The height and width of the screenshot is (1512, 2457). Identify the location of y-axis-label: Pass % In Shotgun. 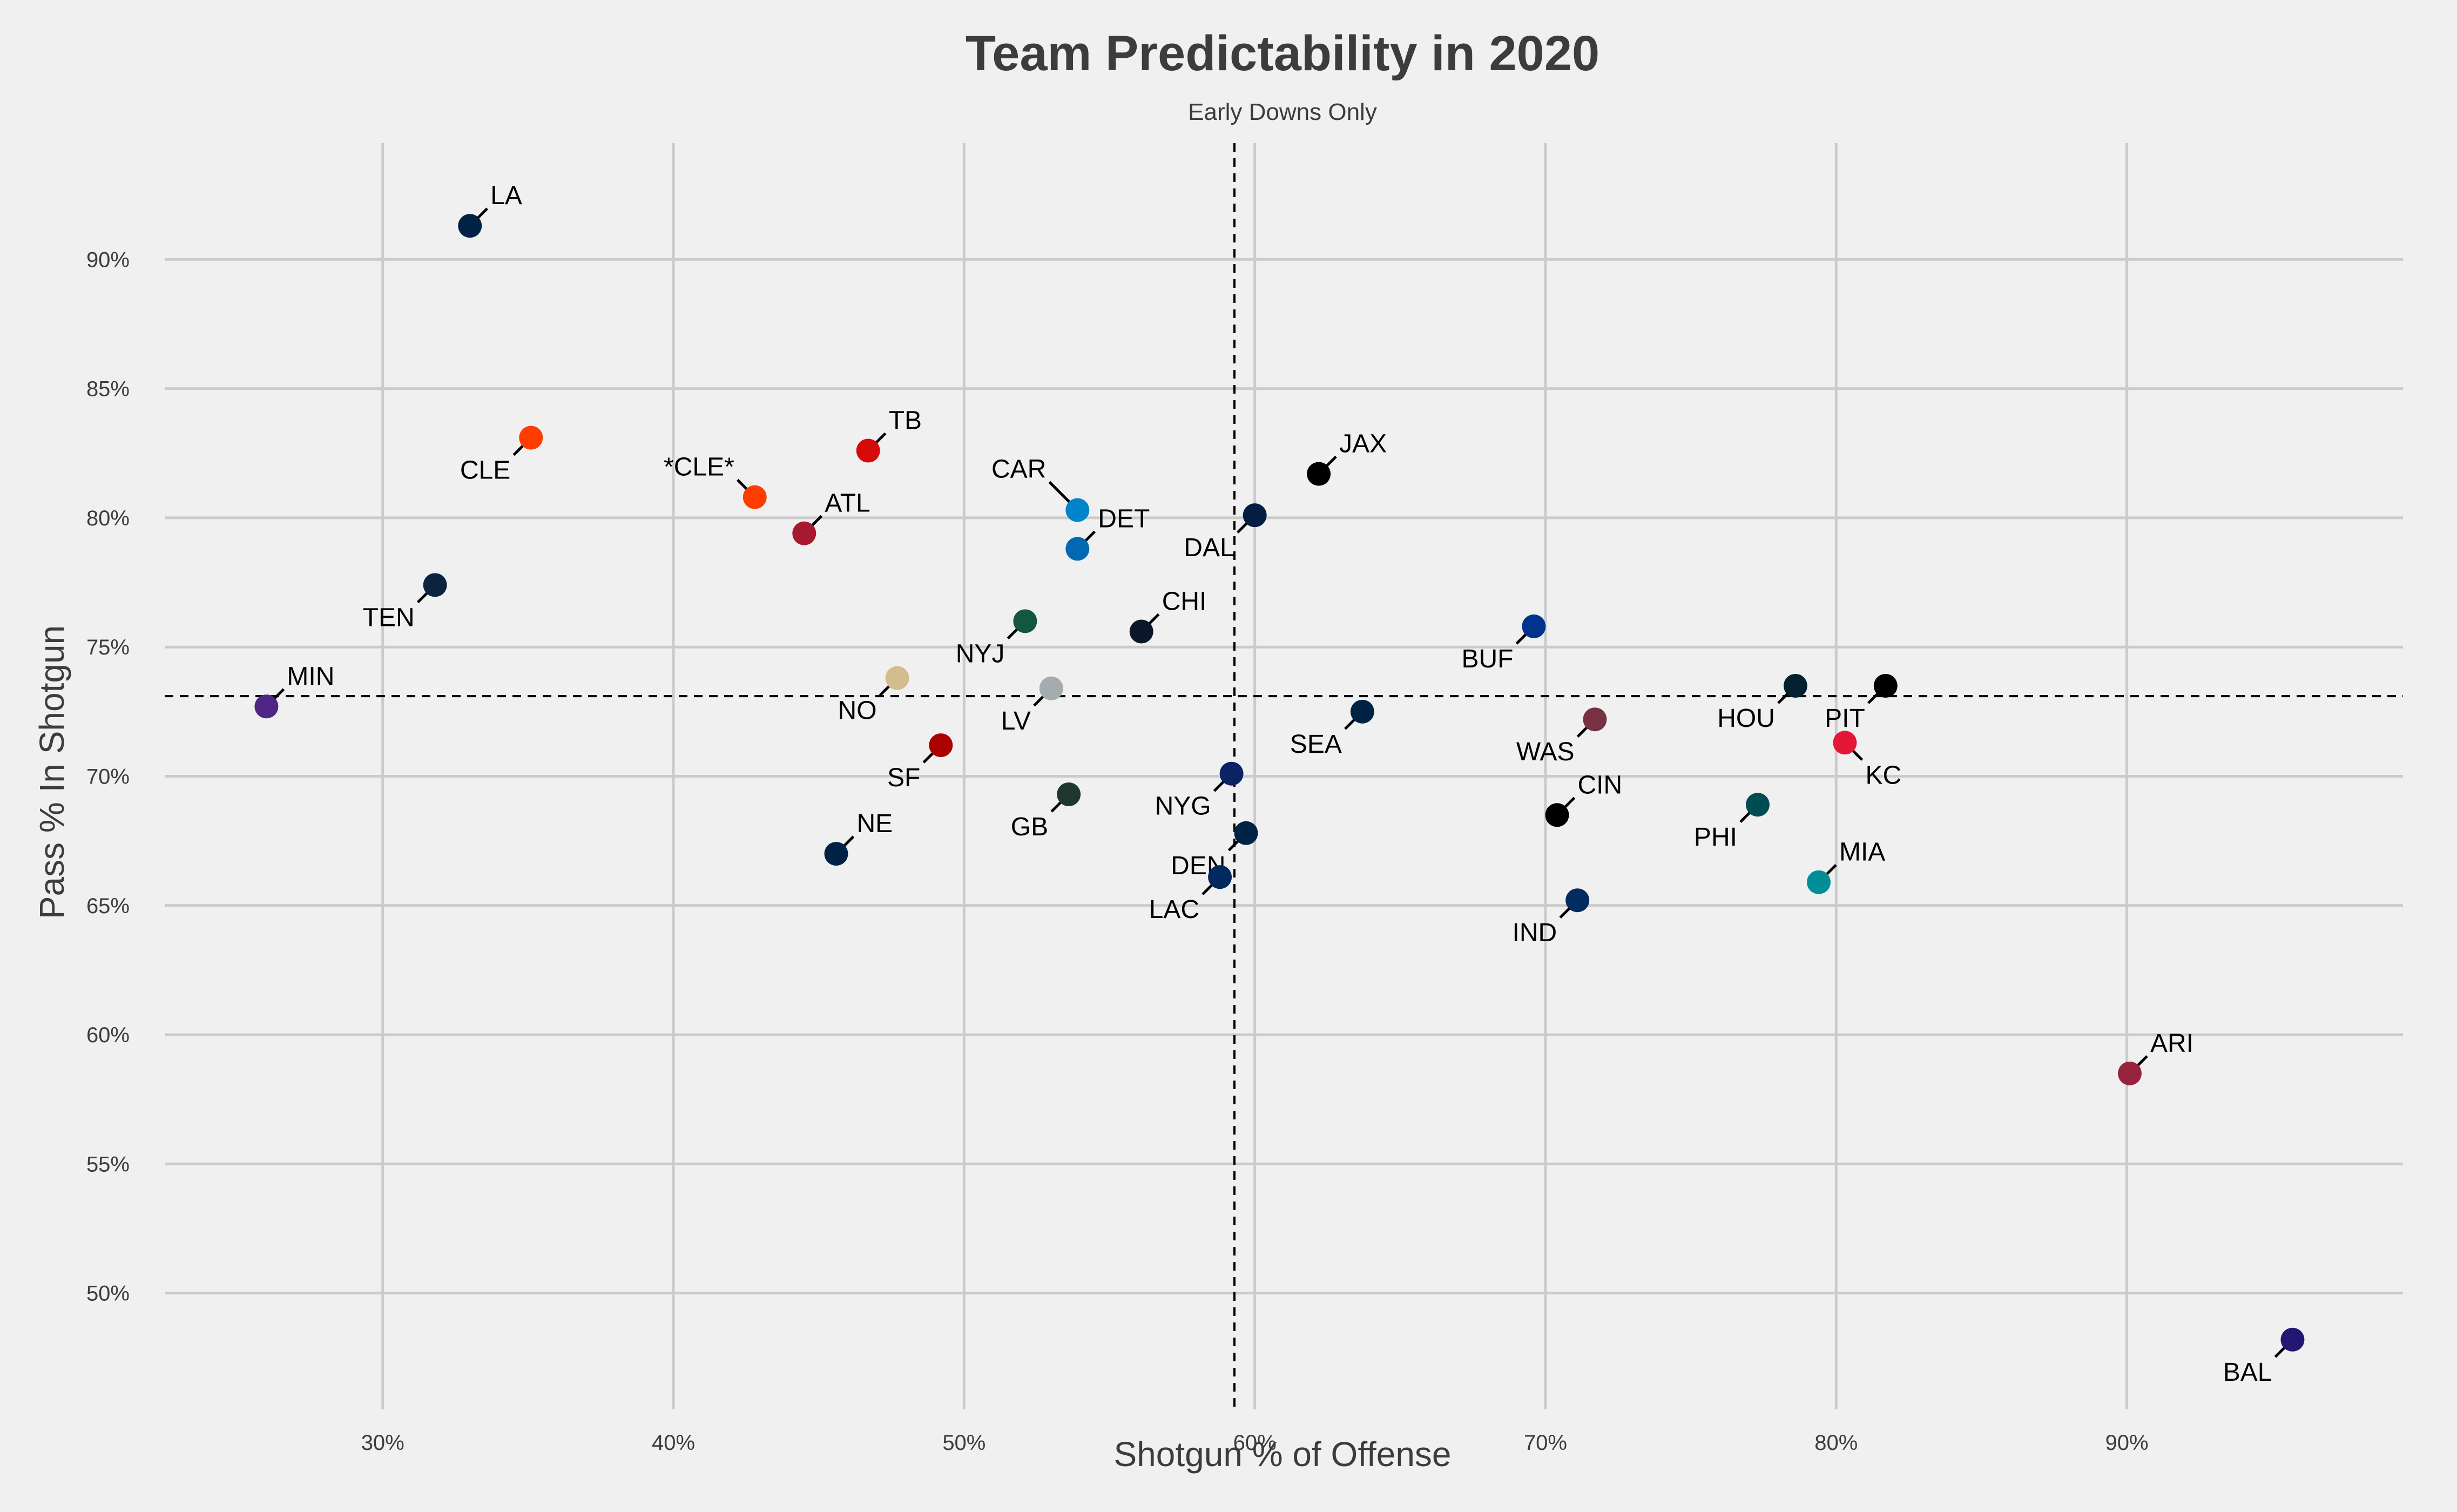
(51, 772).